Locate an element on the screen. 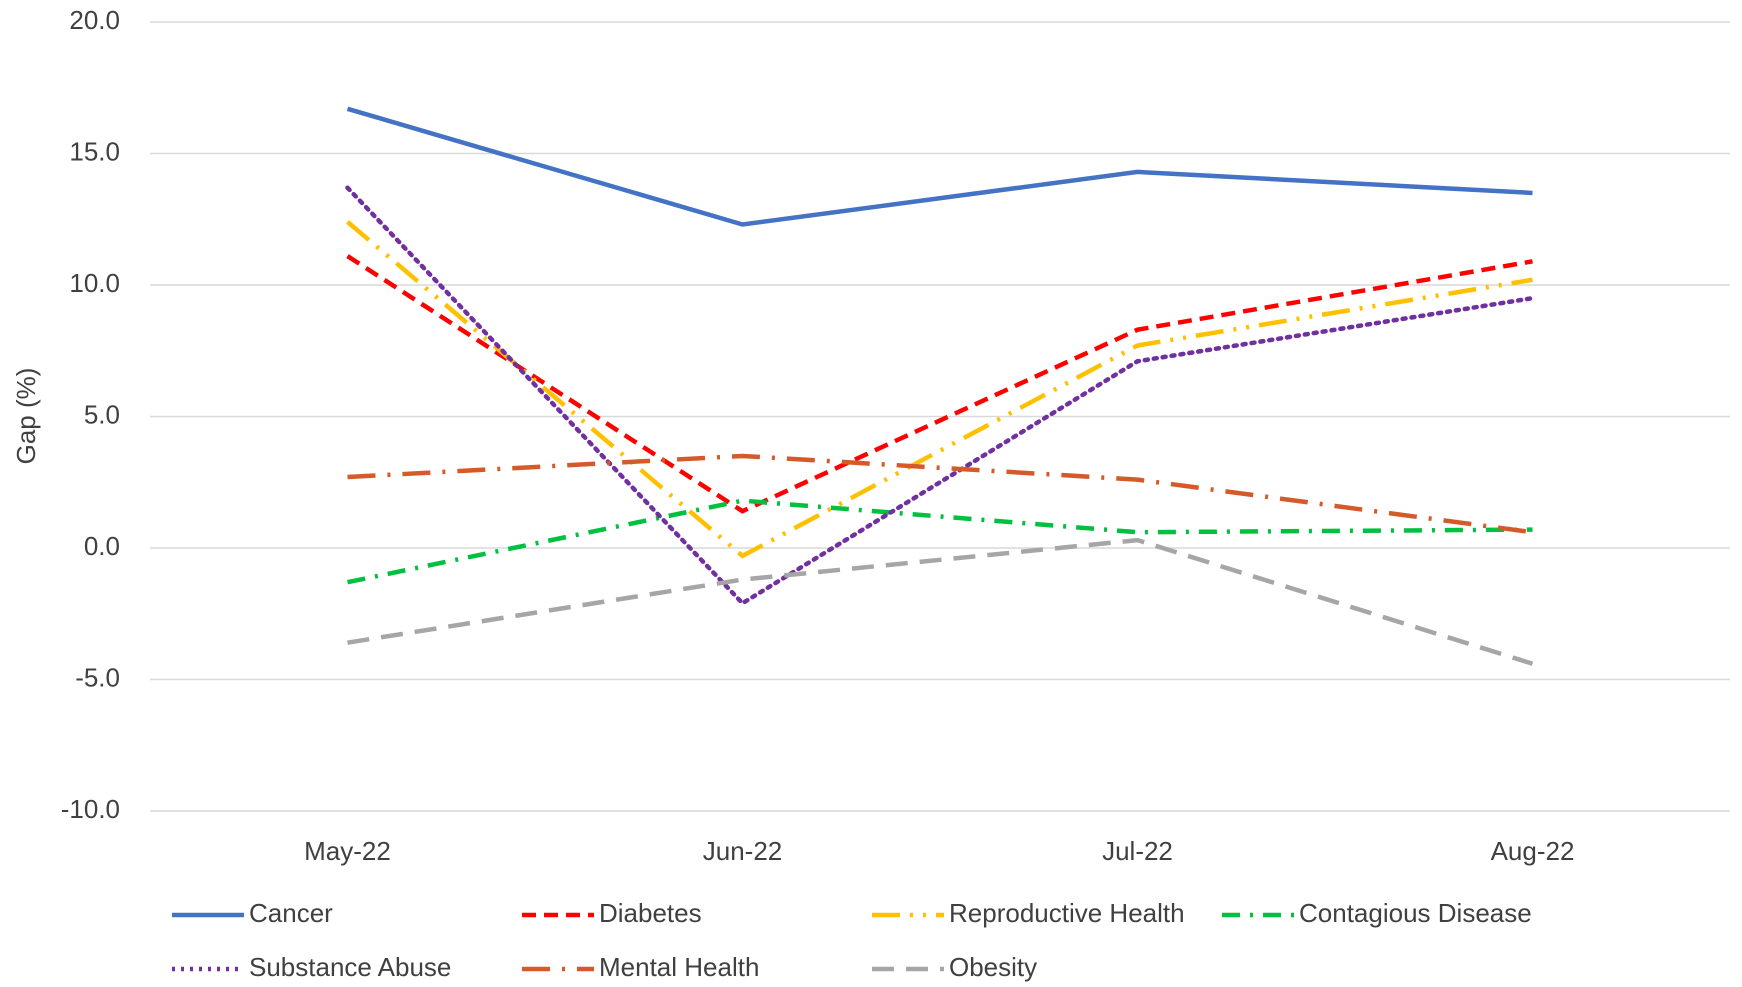  legend-label: Cancer is located at coordinates (291, 913).